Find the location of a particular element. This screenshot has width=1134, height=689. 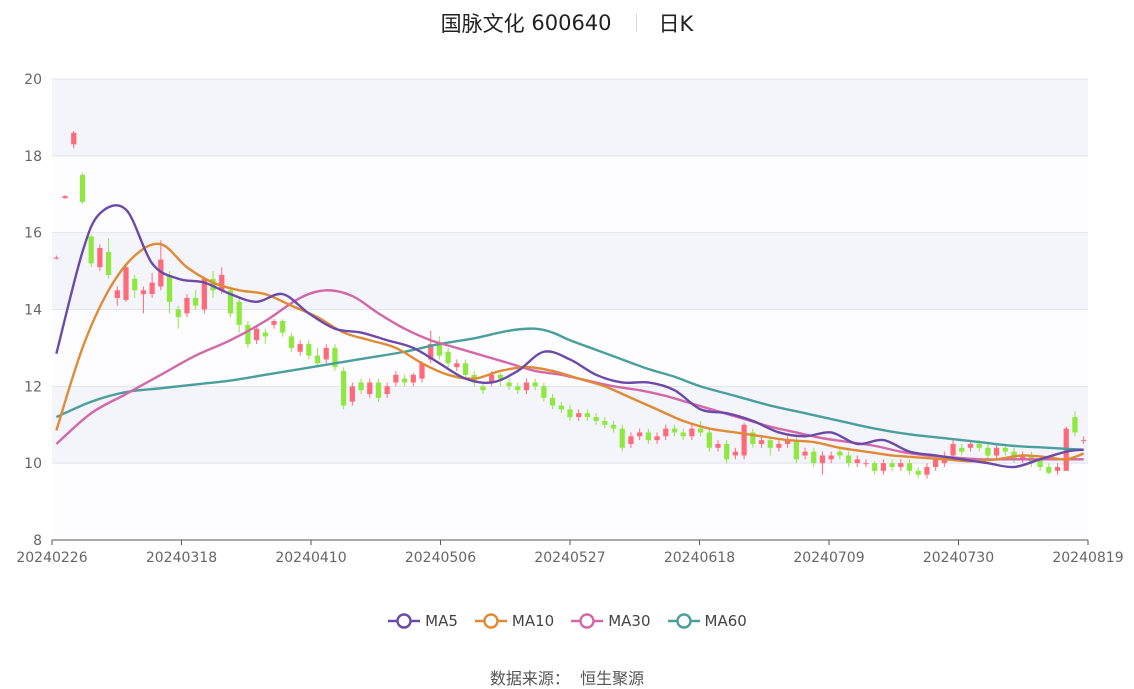

y-tick-label: 20 is located at coordinates (33, 80).